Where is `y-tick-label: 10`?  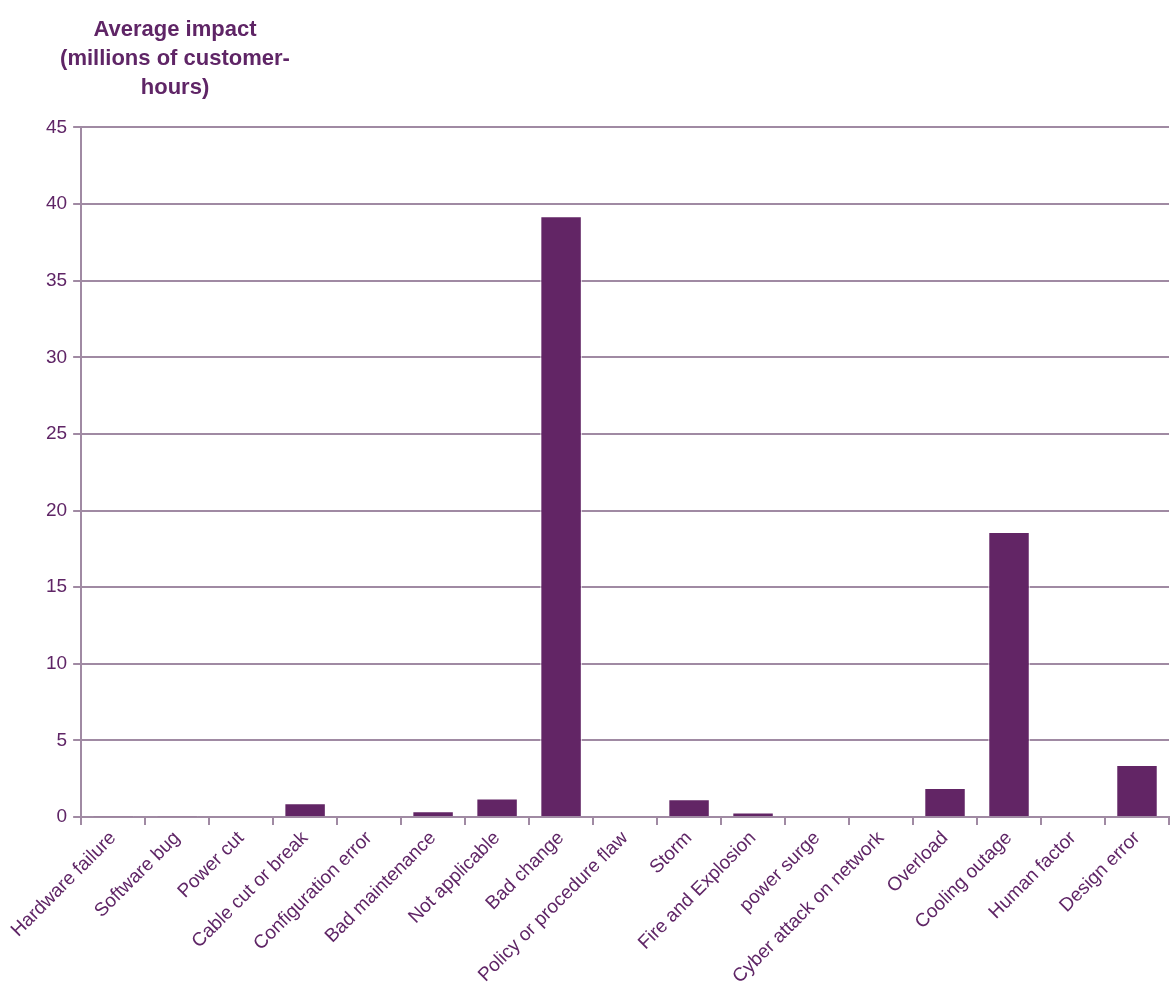 y-tick-label: 10 is located at coordinates (56, 662).